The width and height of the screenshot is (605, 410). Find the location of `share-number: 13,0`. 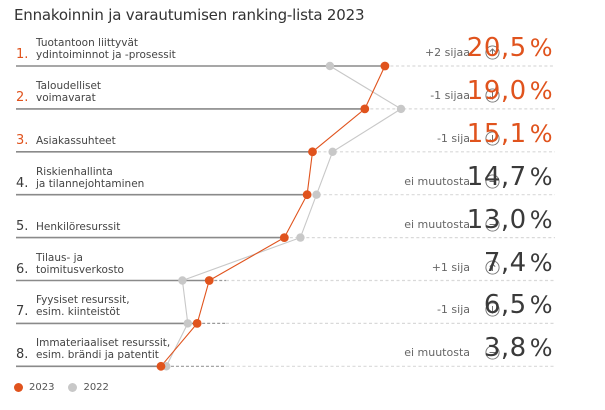

share-number: 13,0 is located at coordinates (496, 219).